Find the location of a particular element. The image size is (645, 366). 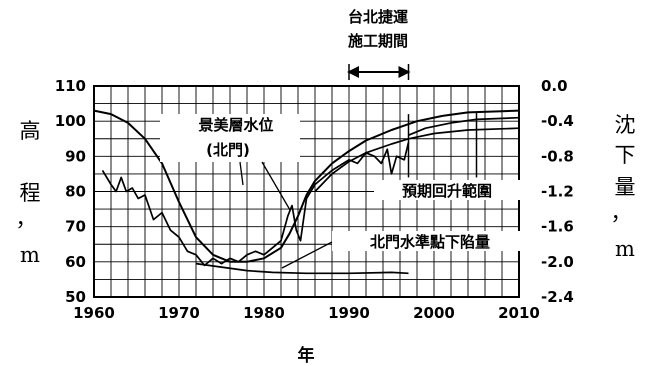

subsidence-annotation: 北門水準點下陷量 is located at coordinates (404, 250).